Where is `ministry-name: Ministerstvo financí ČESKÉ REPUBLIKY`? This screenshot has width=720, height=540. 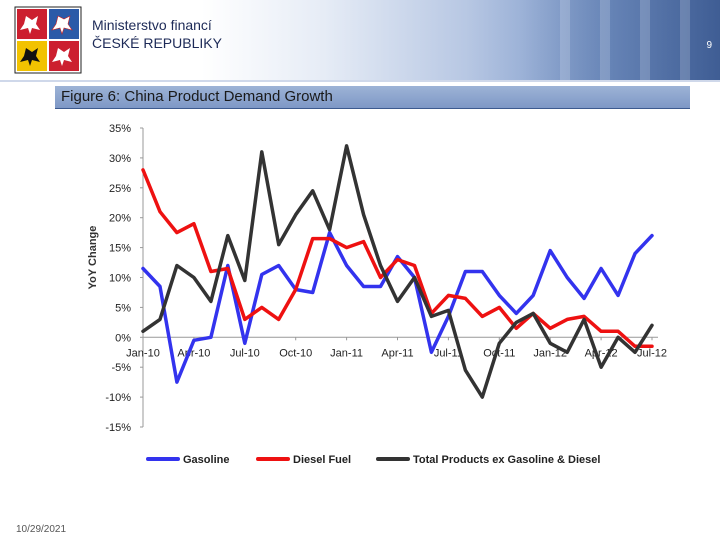
ministry-name: Ministerstvo financí ČESKÉ REPUBLIKY is located at coordinates (157, 34).